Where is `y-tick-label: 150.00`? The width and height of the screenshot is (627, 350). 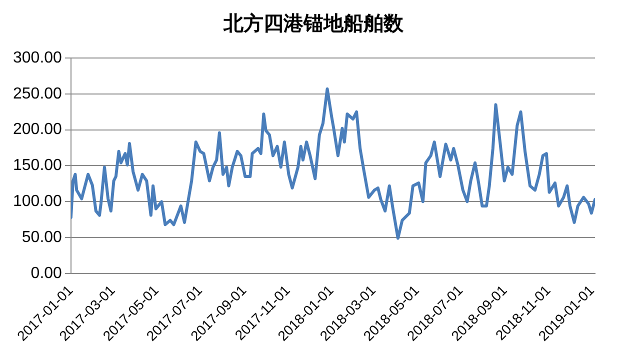
y-tick-label: 150.00 is located at coordinates (37, 165).